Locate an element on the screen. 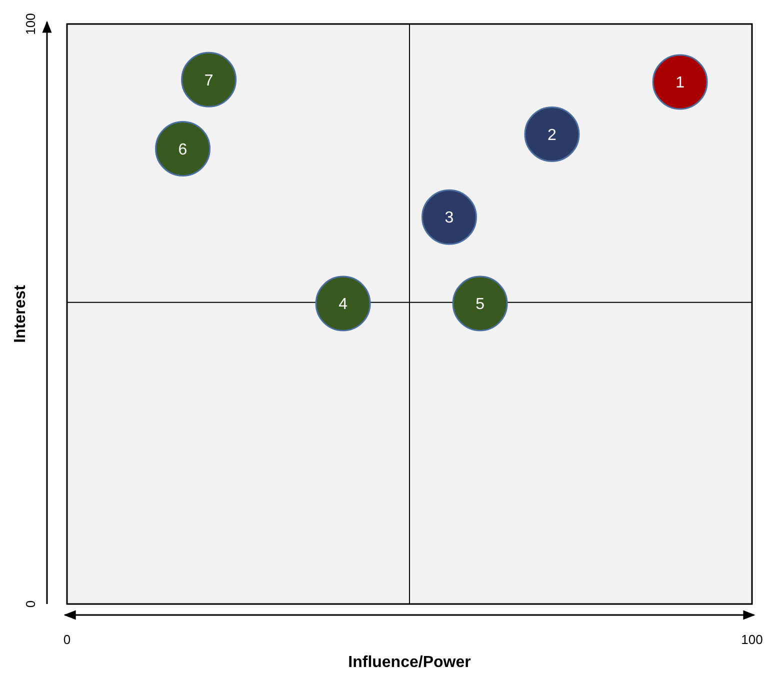 The image size is (782, 675). annotation: 4 is located at coordinates (343, 305).